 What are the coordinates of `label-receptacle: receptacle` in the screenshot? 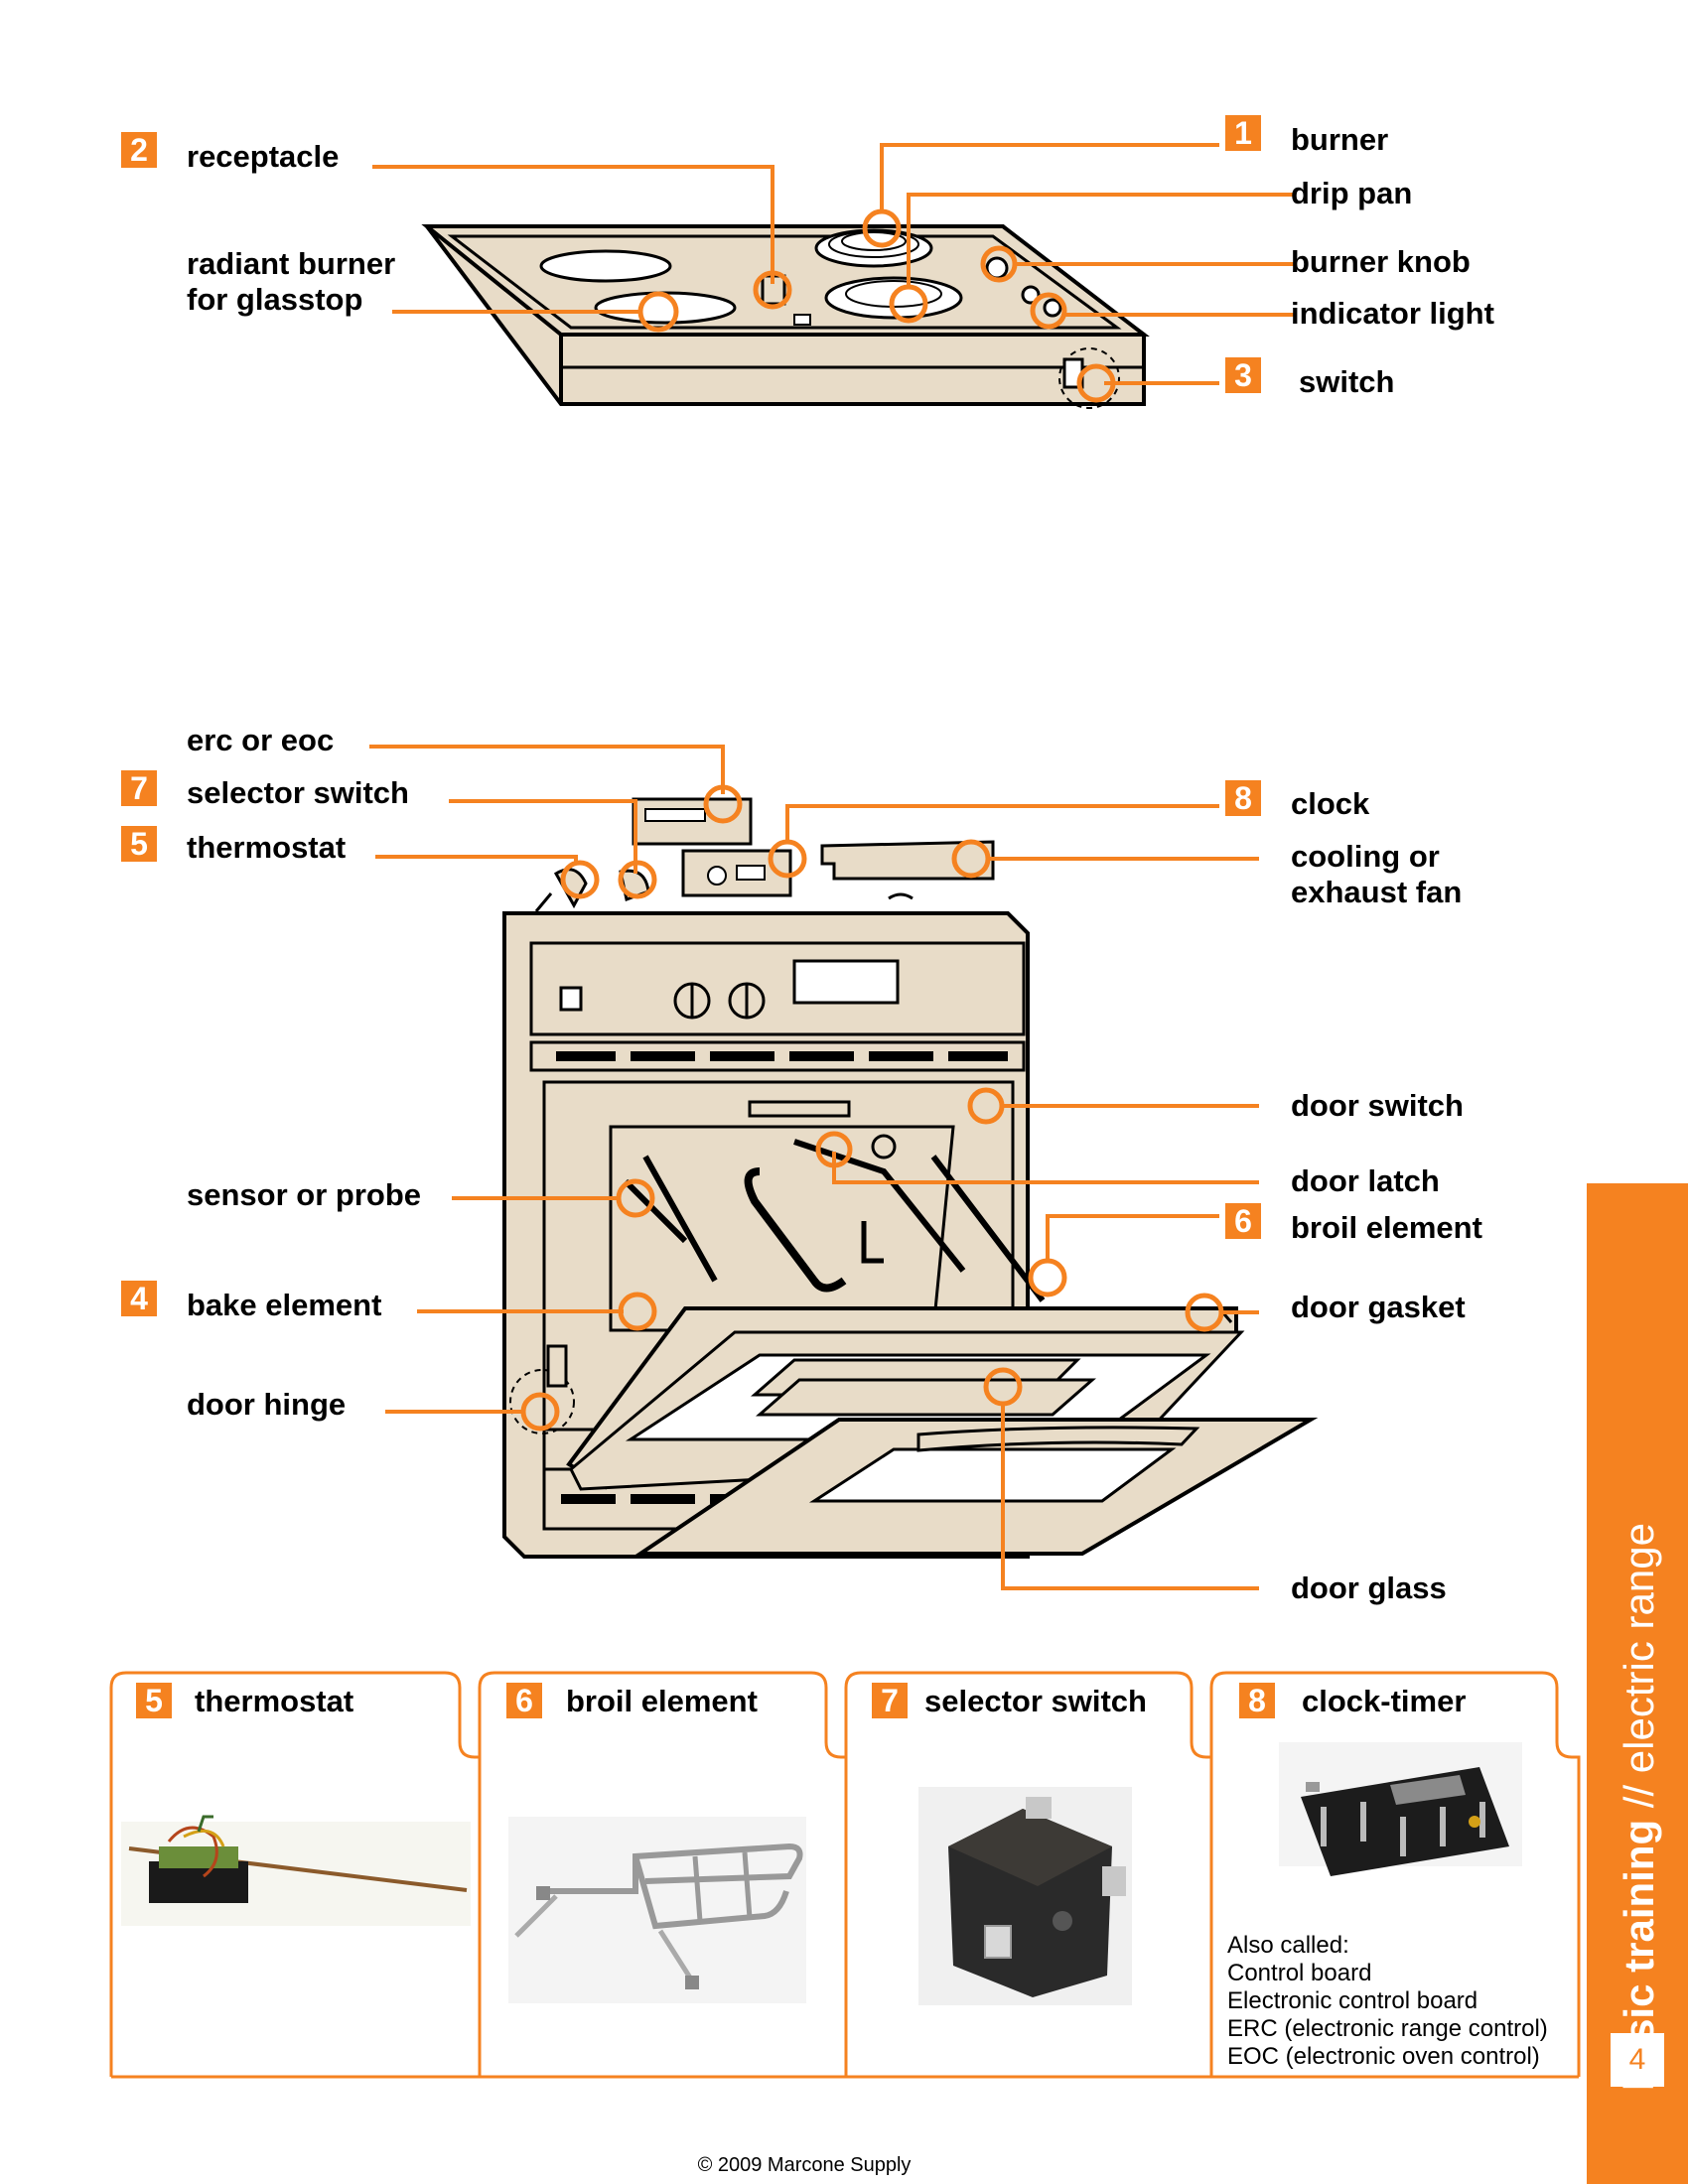 It's located at (263, 156).